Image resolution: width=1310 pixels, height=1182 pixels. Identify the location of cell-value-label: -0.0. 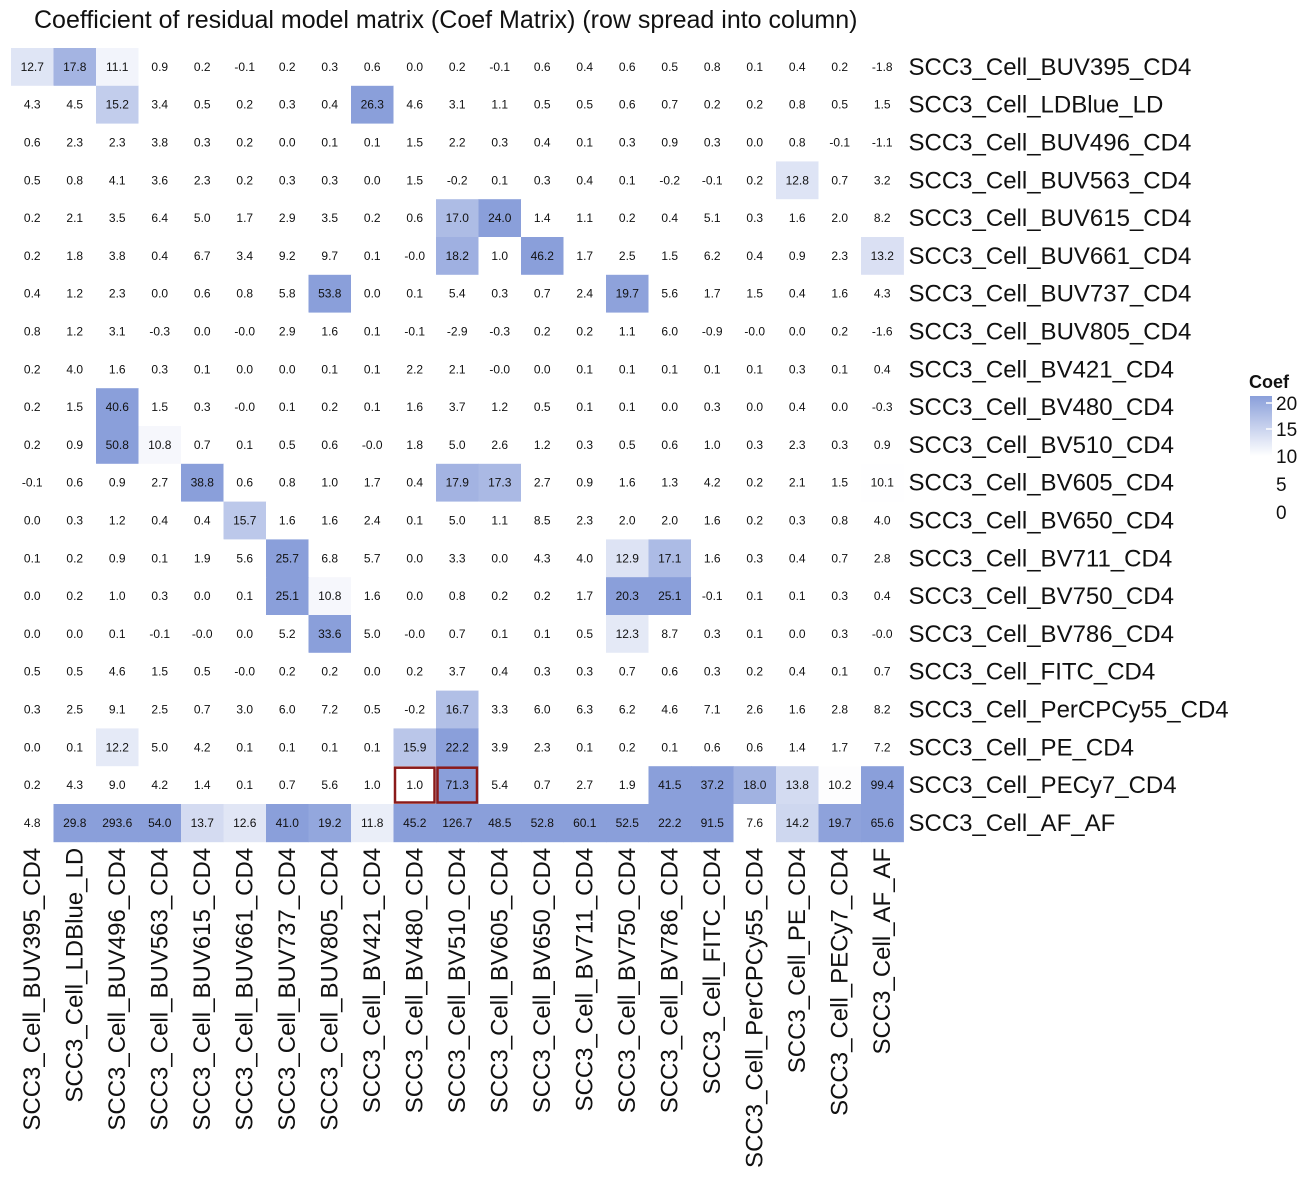
(244, 332).